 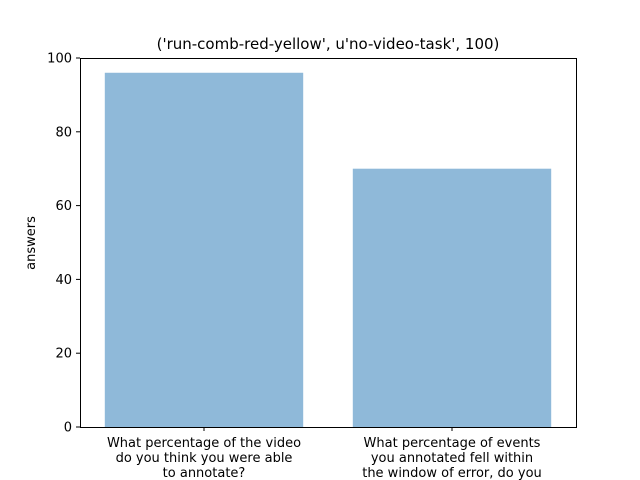 What do you see at coordinates (59, 59) in the screenshot?
I see `y-tick-label: 100` at bounding box center [59, 59].